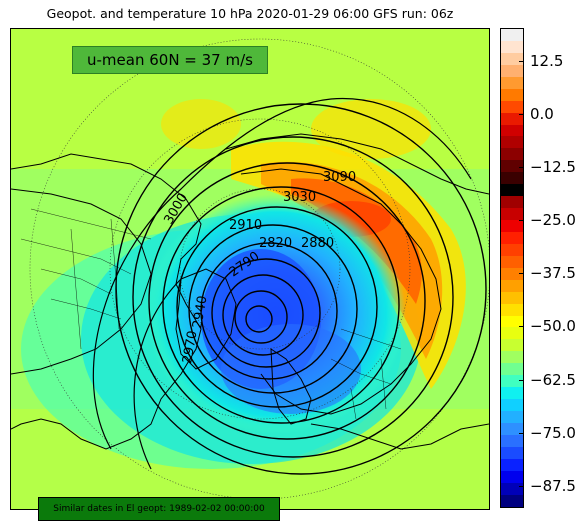 The image size is (587, 524). What do you see at coordinates (553, 220) in the screenshot?
I see `colorbar-tick-label: −25.0` at bounding box center [553, 220].